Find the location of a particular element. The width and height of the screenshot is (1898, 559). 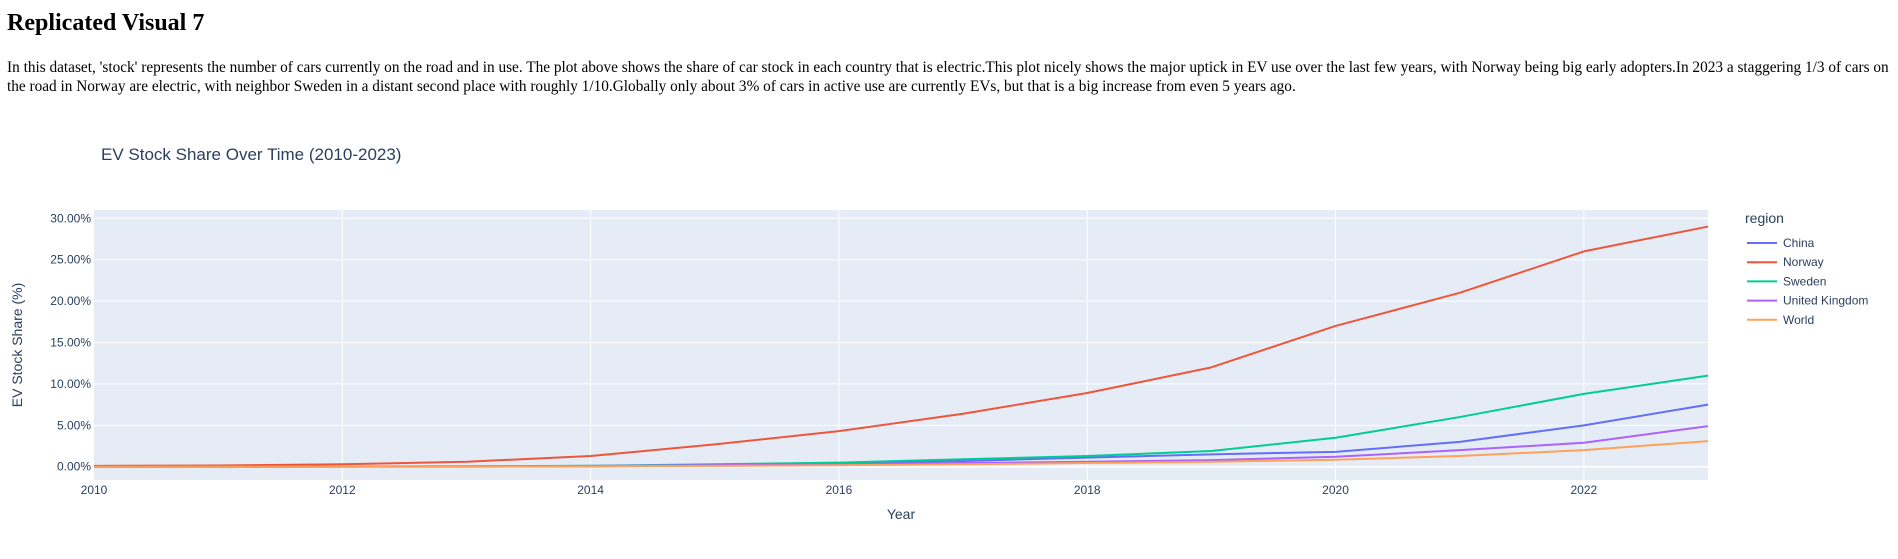

y-tick-label: 0.00% is located at coordinates (74, 467).